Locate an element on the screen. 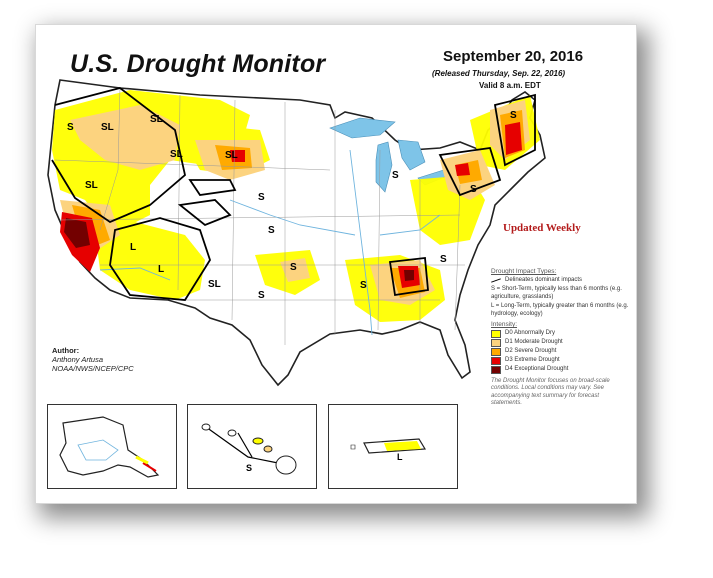  delineates-text: Delineates dominant impacts is located at coordinates (544, 279).